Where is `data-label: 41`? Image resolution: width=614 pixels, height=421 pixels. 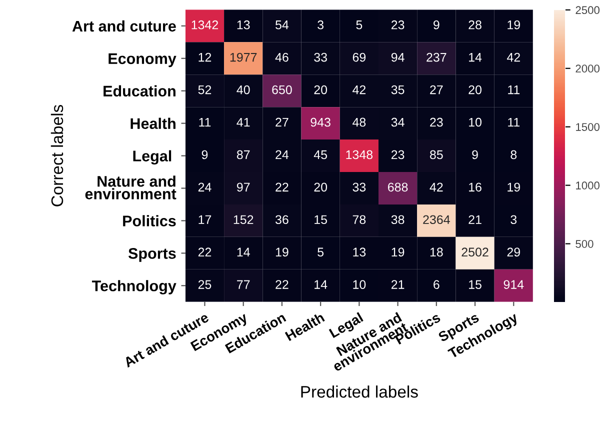 data-label: 41 is located at coordinates (243, 122).